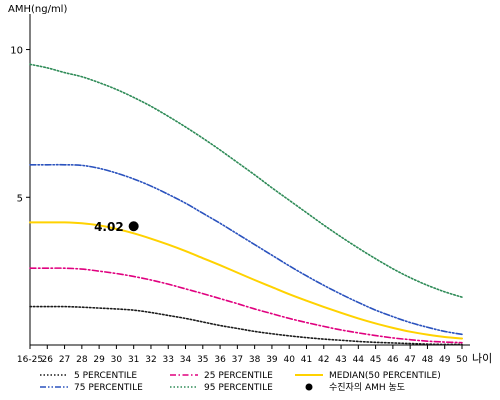 Image resolution: width=500 pixels, height=400 pixels. What do you see at coordinates (238, 376) in the screenshot?
I see `legend-label: 25 PERCENTILE` at bounding box center [238, 376].